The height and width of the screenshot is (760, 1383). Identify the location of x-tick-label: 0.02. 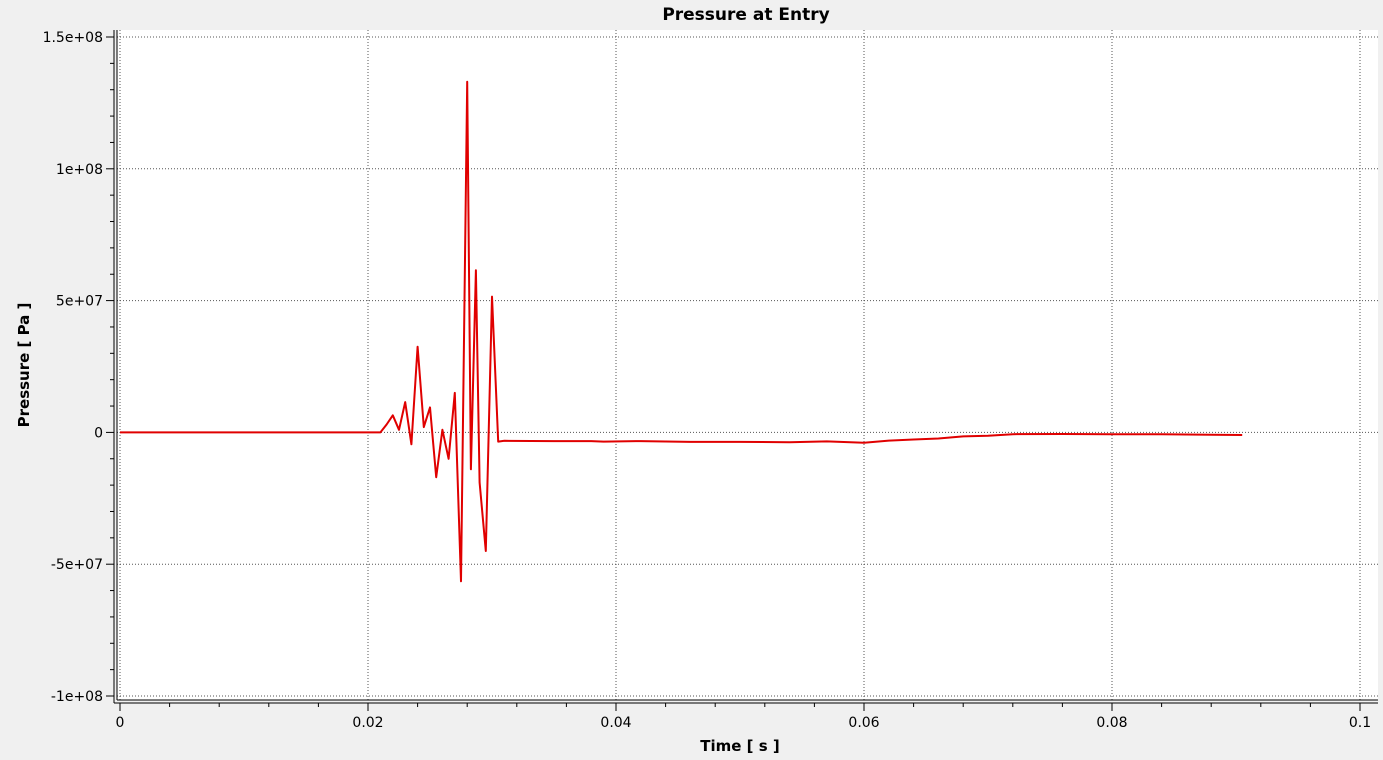
(367, 723).